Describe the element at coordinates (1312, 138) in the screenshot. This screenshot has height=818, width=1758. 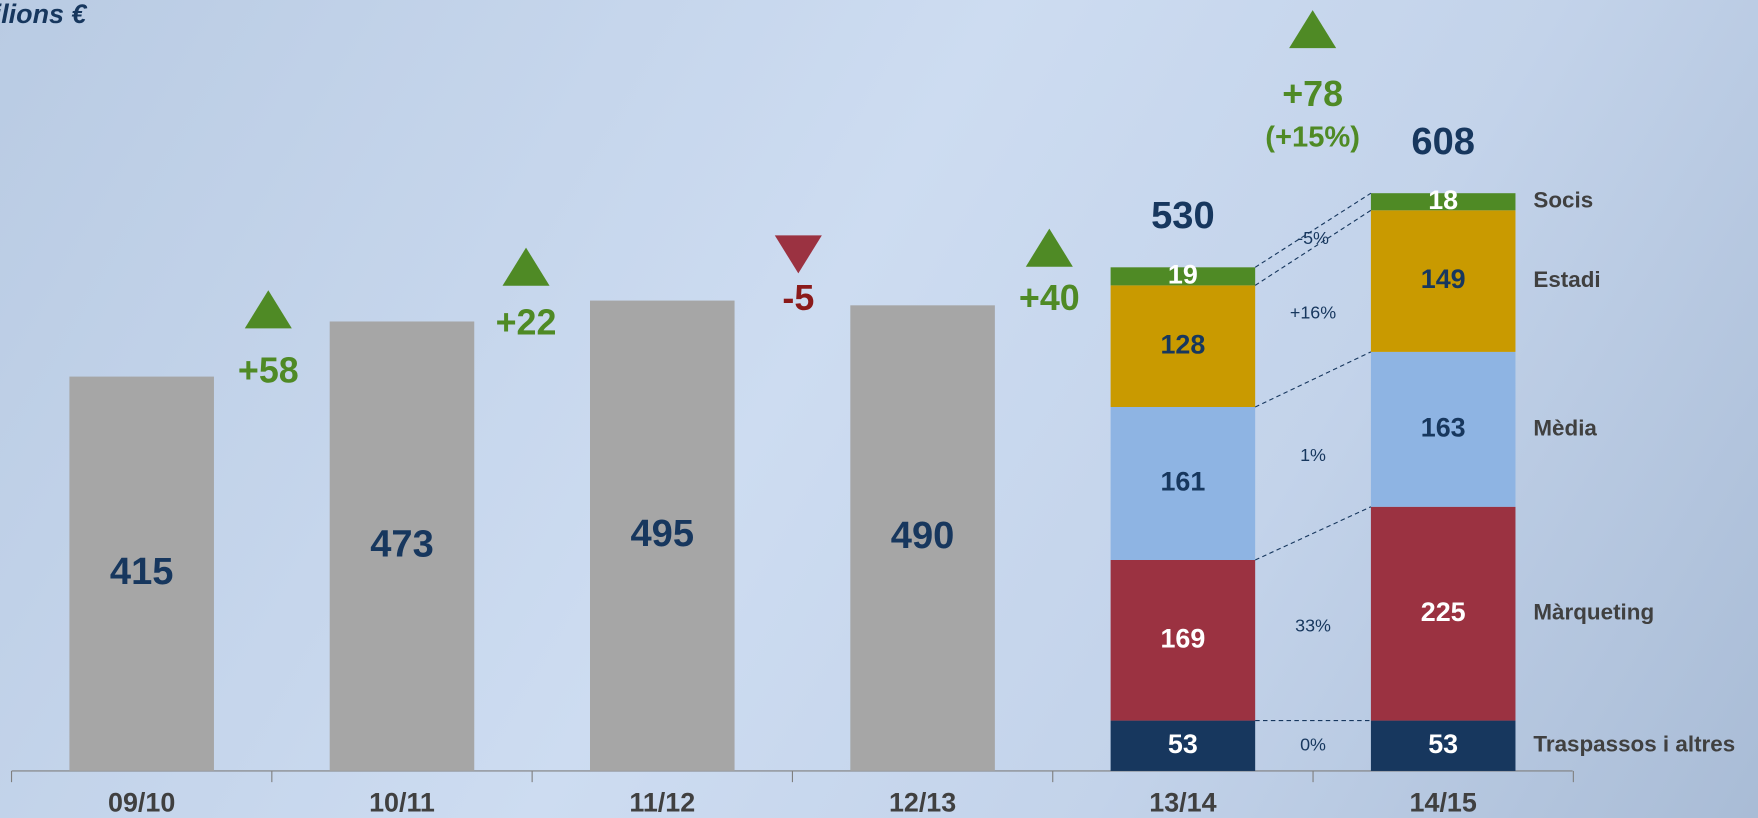
I see `change-percent-label: (+15%)` at that location.